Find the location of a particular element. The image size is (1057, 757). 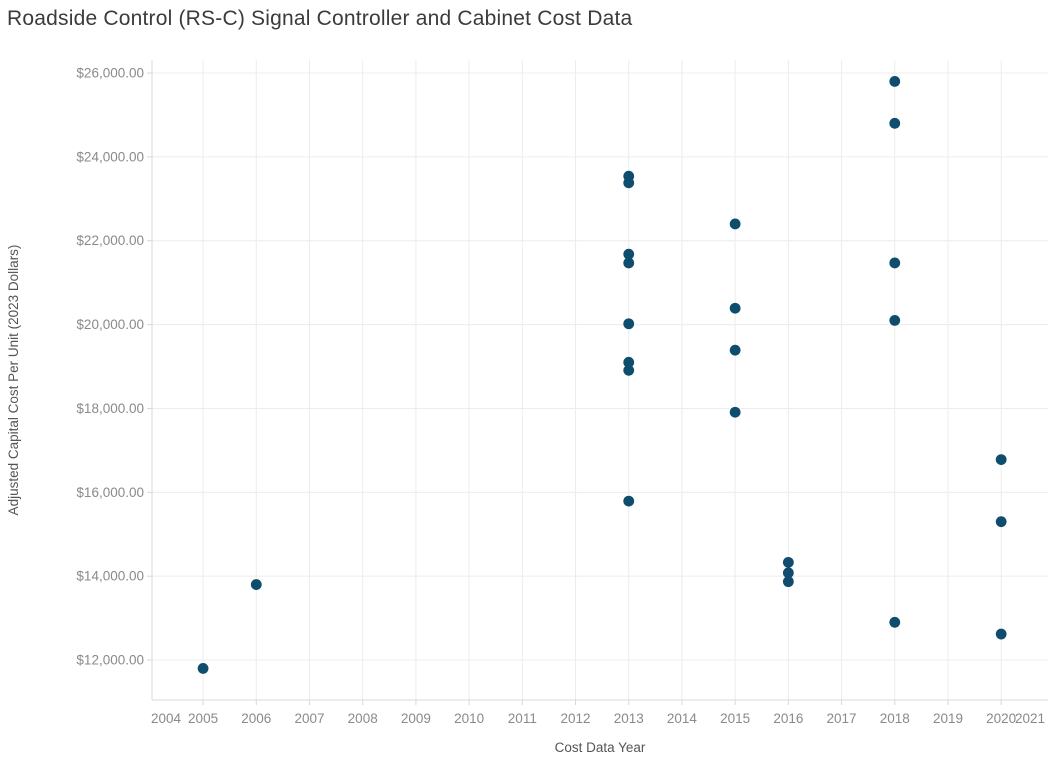

x-axis-tick-label: 2013 is located at coordinates (629, 718).